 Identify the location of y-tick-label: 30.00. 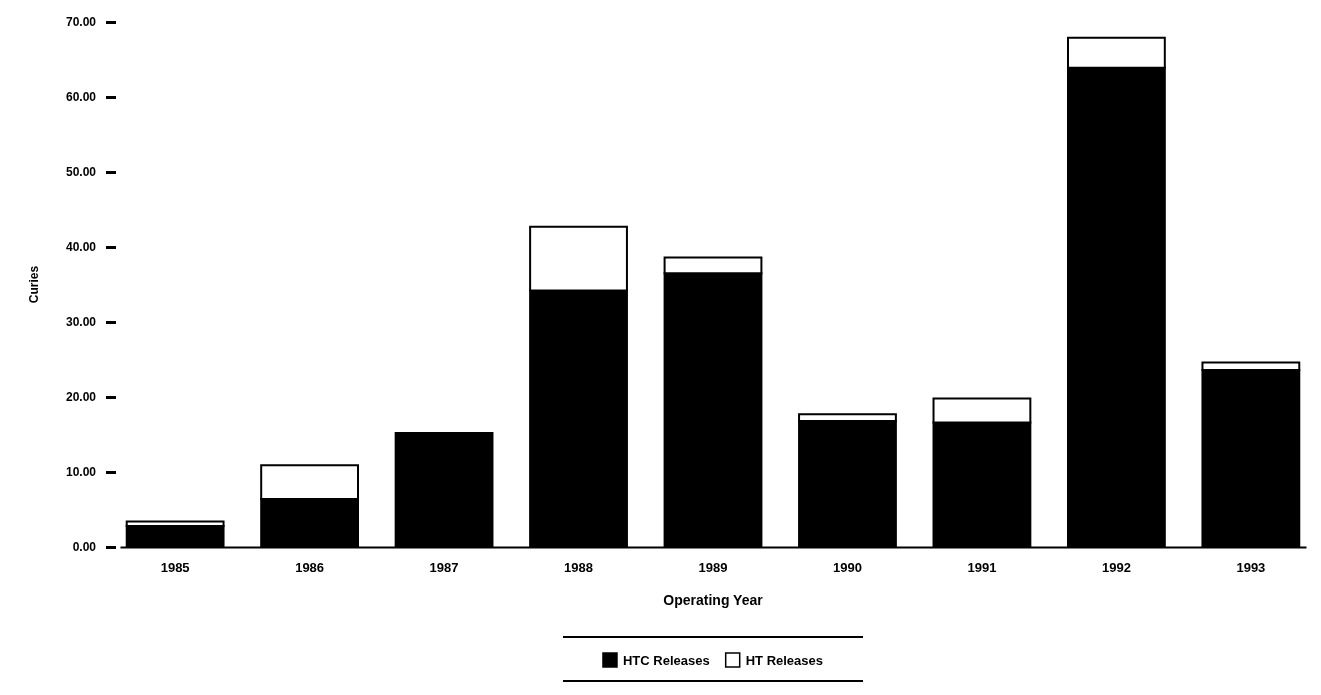
(81, 322).